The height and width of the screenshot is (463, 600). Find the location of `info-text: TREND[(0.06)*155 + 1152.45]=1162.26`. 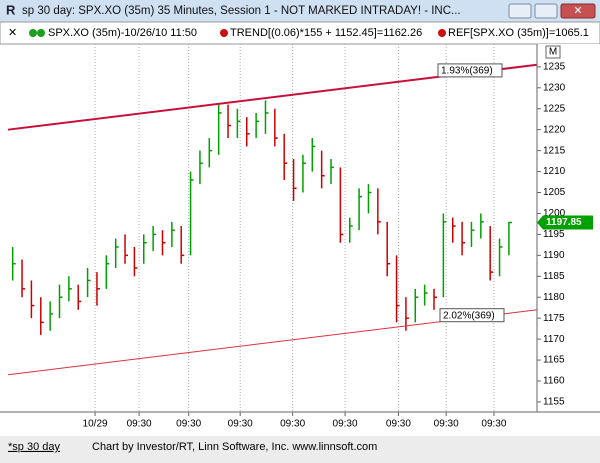

info-text: TREND[(0.06)*155 + 1152.45]=1162.26 is located at coordinates (326, 33).